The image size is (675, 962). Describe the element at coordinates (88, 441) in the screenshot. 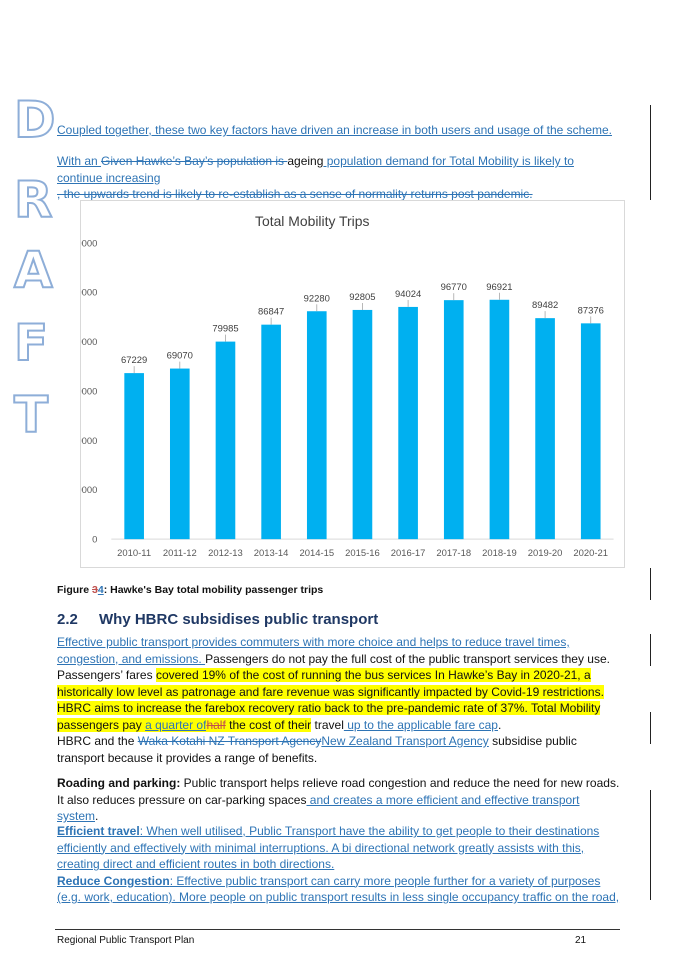

I see `y-tick-label: 40000` at that location.